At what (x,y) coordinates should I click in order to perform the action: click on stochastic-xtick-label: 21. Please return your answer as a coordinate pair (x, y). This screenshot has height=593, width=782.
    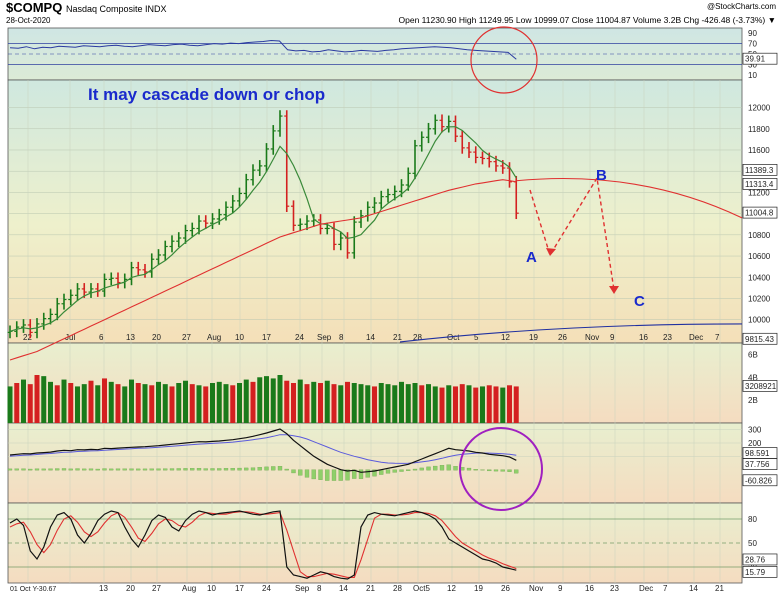
    Looking at the image, I should click on (719, 588).